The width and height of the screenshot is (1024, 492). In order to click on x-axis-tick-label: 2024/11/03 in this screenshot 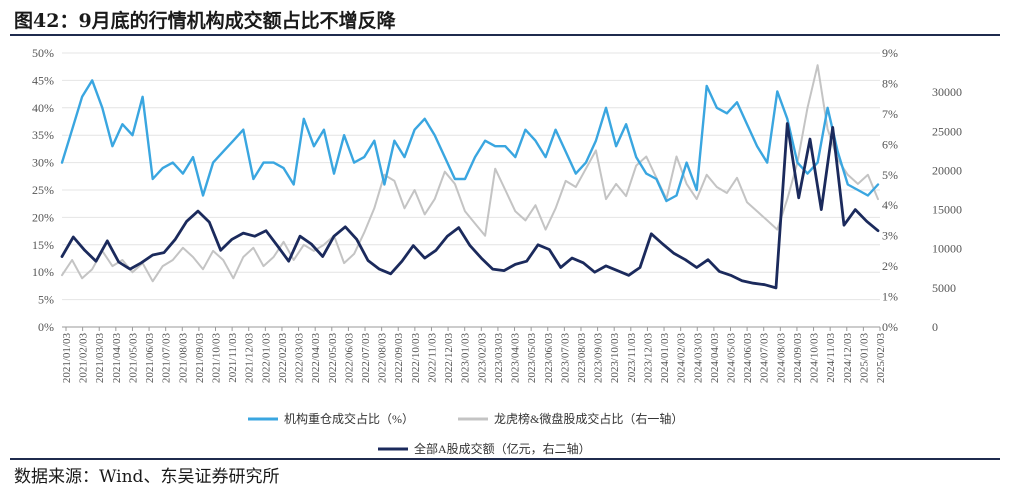, I will do `click(831, 358)`.